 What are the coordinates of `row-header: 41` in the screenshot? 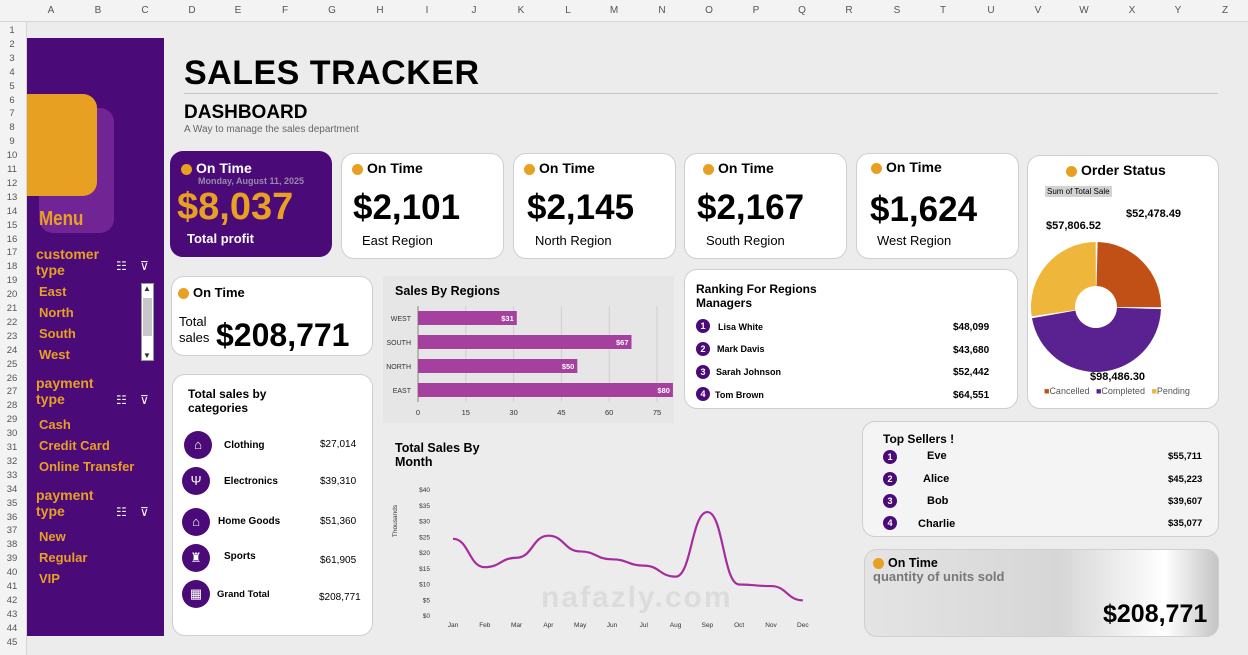 It's located at (12, 586).